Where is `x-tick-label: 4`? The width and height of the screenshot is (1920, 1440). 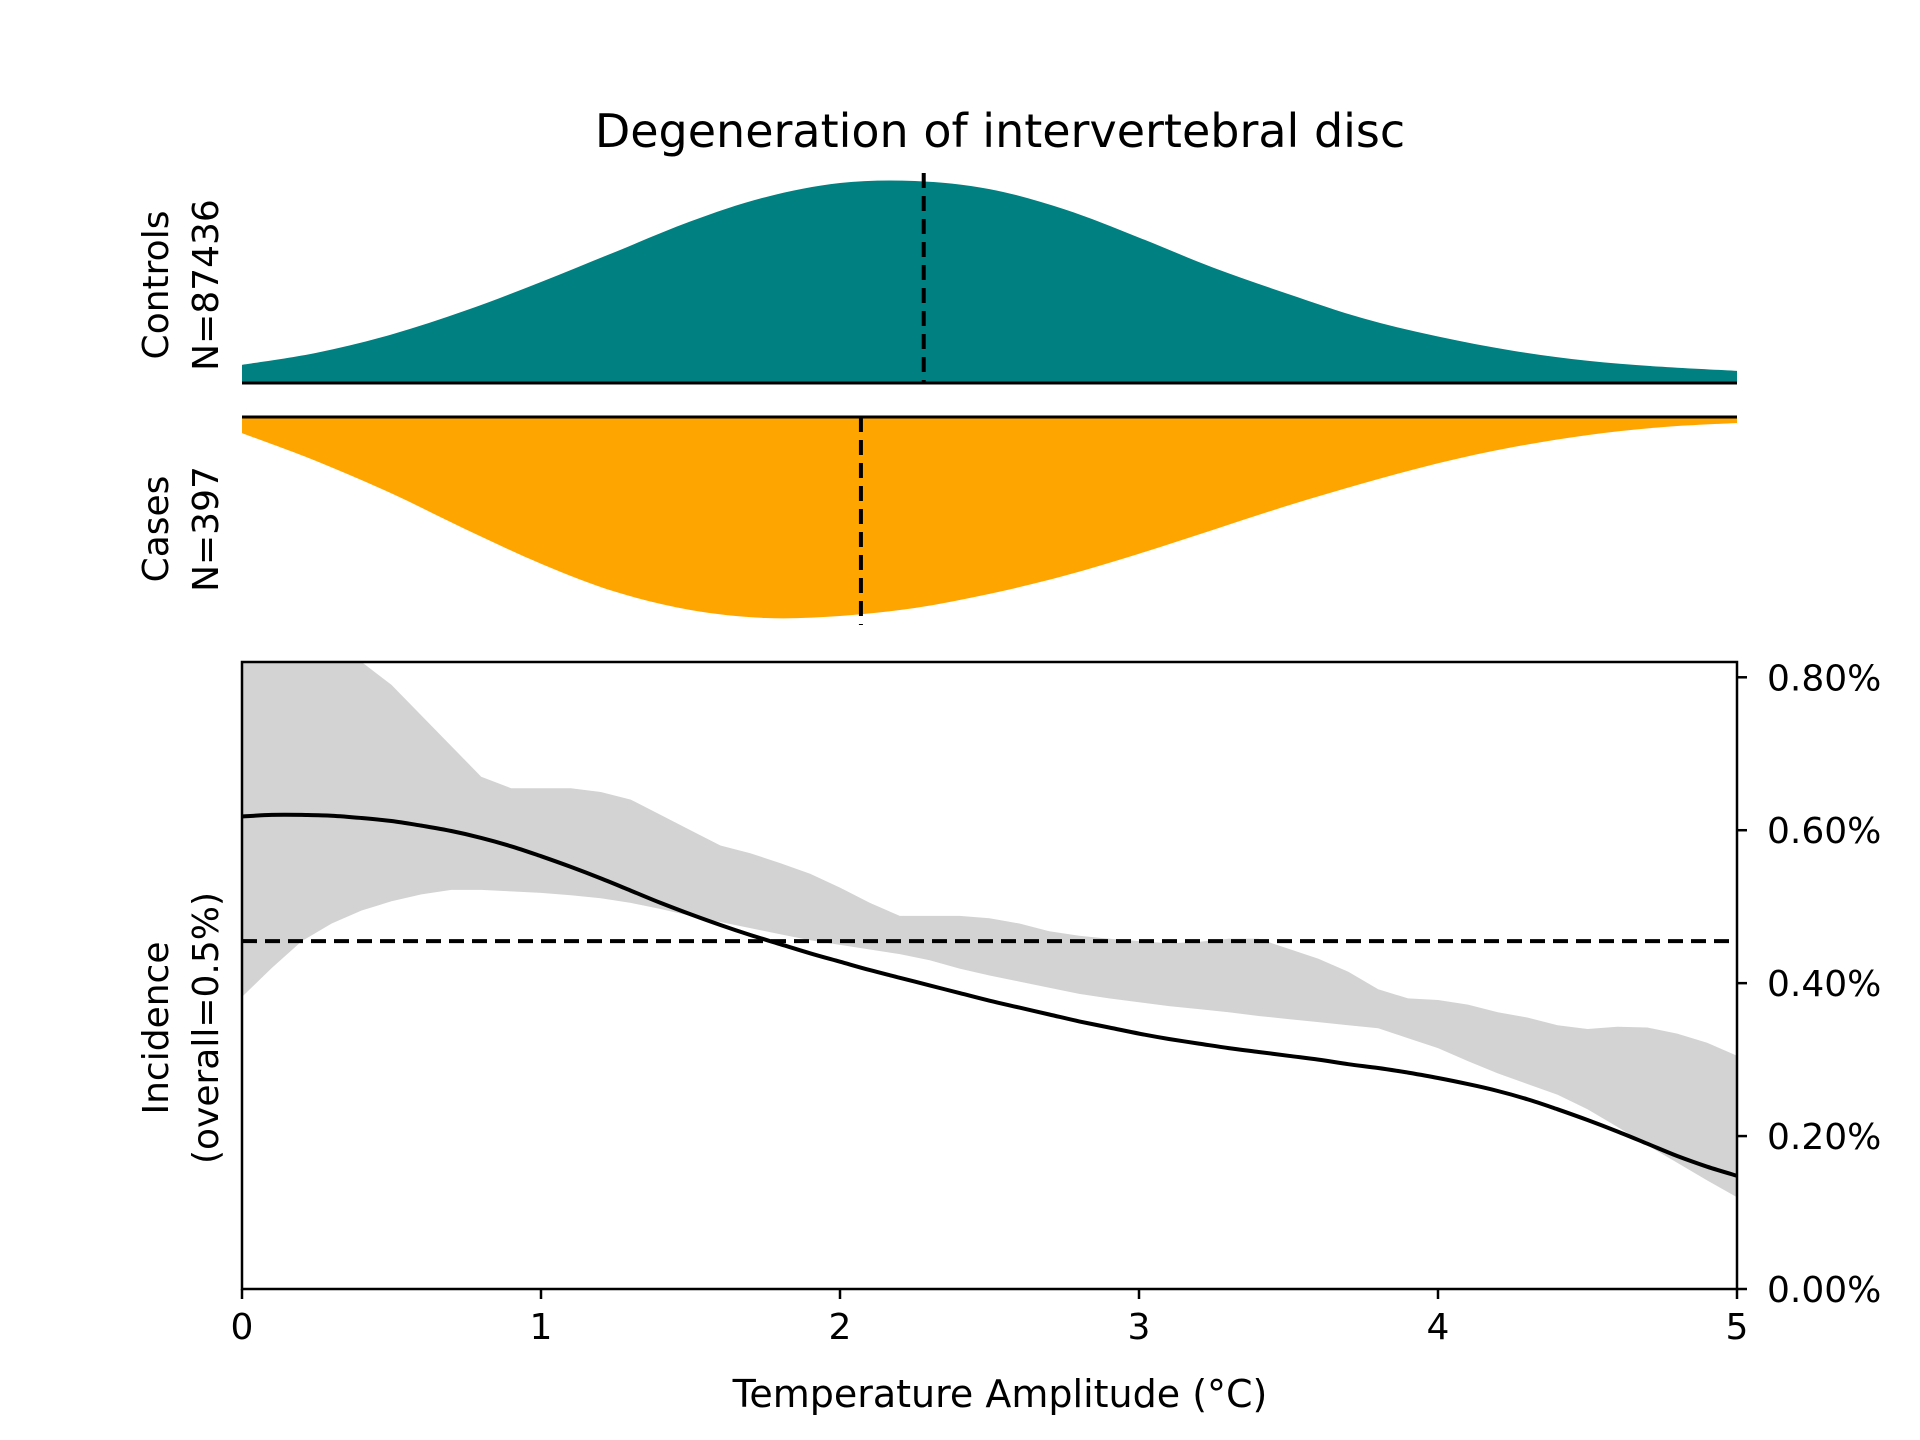 x-tick-label: 4 is located at coordinates (1438, 1327).